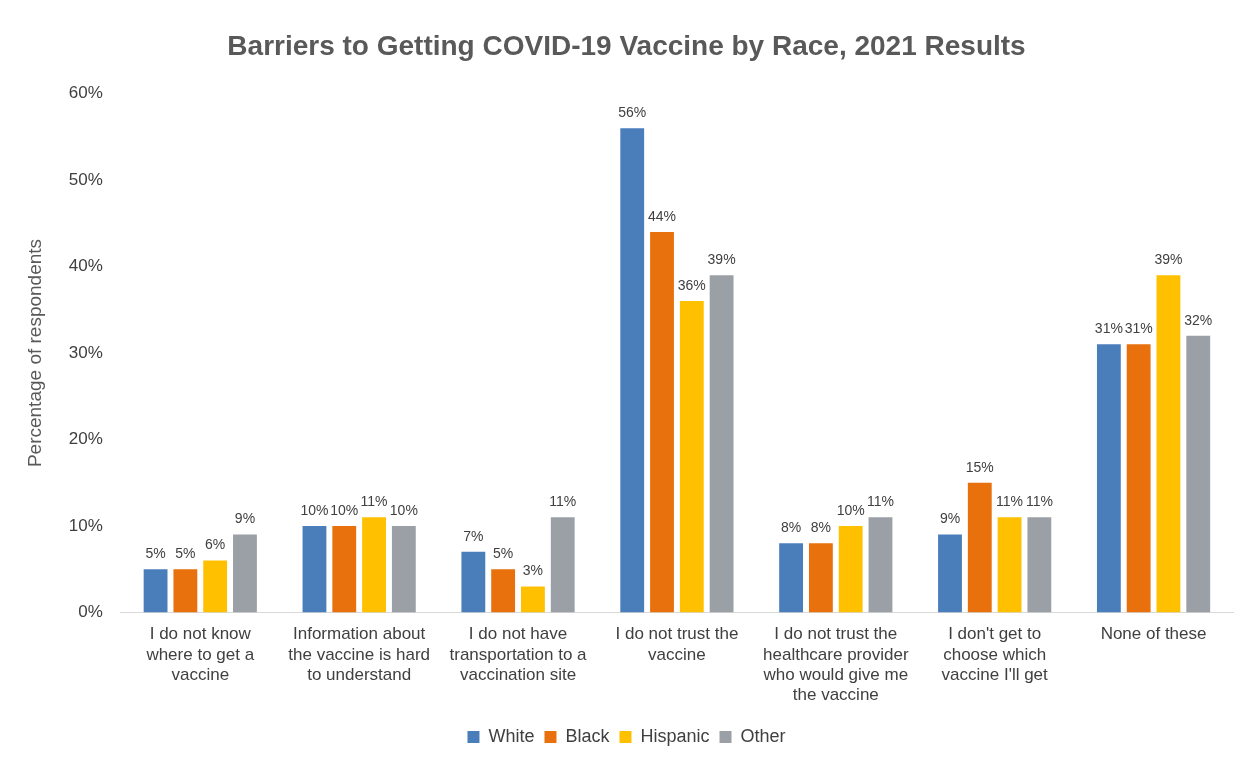 The height and width of the screenshot is (766, 1253). I want to click on data-label: 36%, so click(691, 284).